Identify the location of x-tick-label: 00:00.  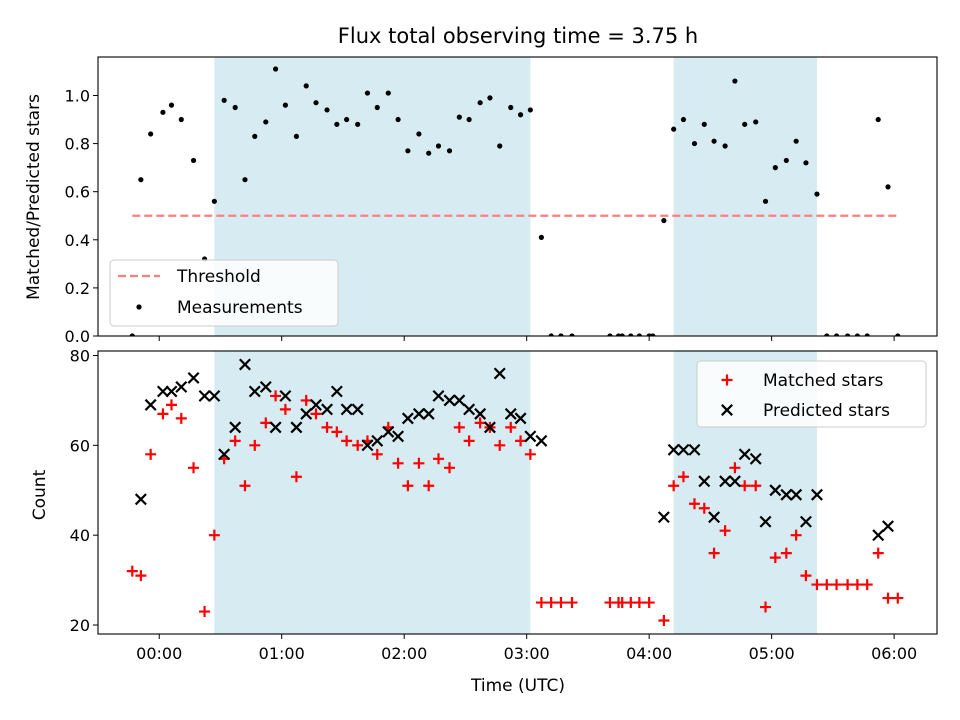
(159, 653).